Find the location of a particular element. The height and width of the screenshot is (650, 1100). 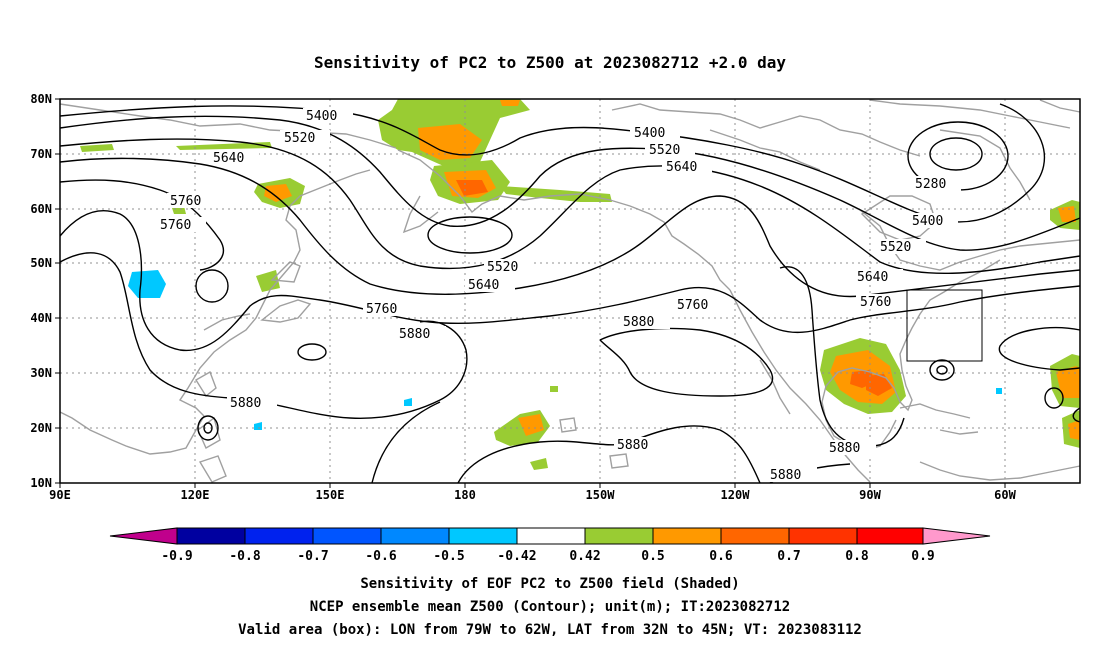

colorbar-high-triangle is located at coordinates (956, 536).